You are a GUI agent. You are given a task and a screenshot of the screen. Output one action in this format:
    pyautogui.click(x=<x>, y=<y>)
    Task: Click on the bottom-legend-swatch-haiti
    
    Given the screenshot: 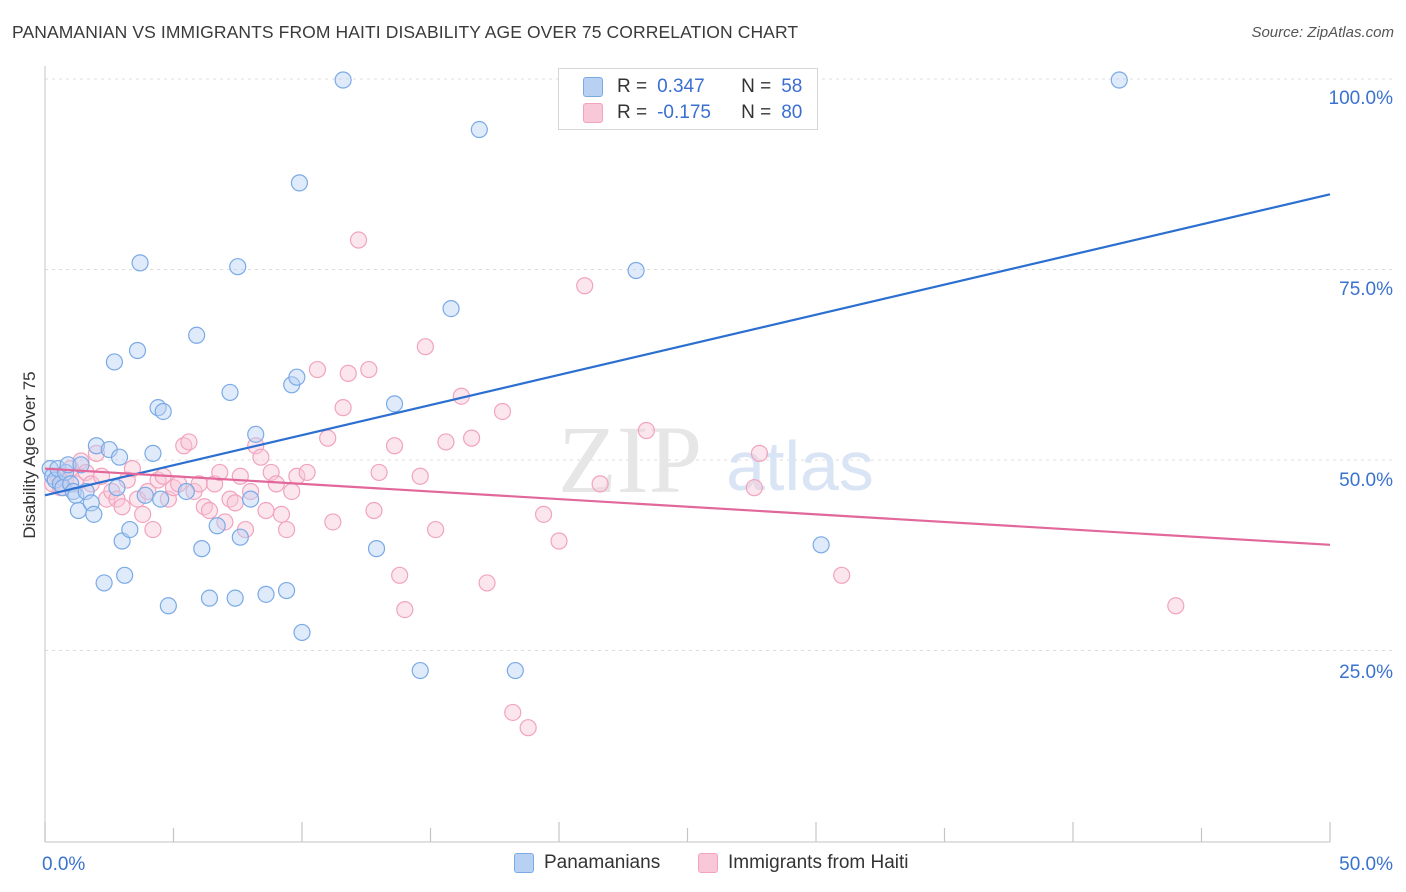 What is the action you would take?
    pyautogui.click(x=708, y=863)
    